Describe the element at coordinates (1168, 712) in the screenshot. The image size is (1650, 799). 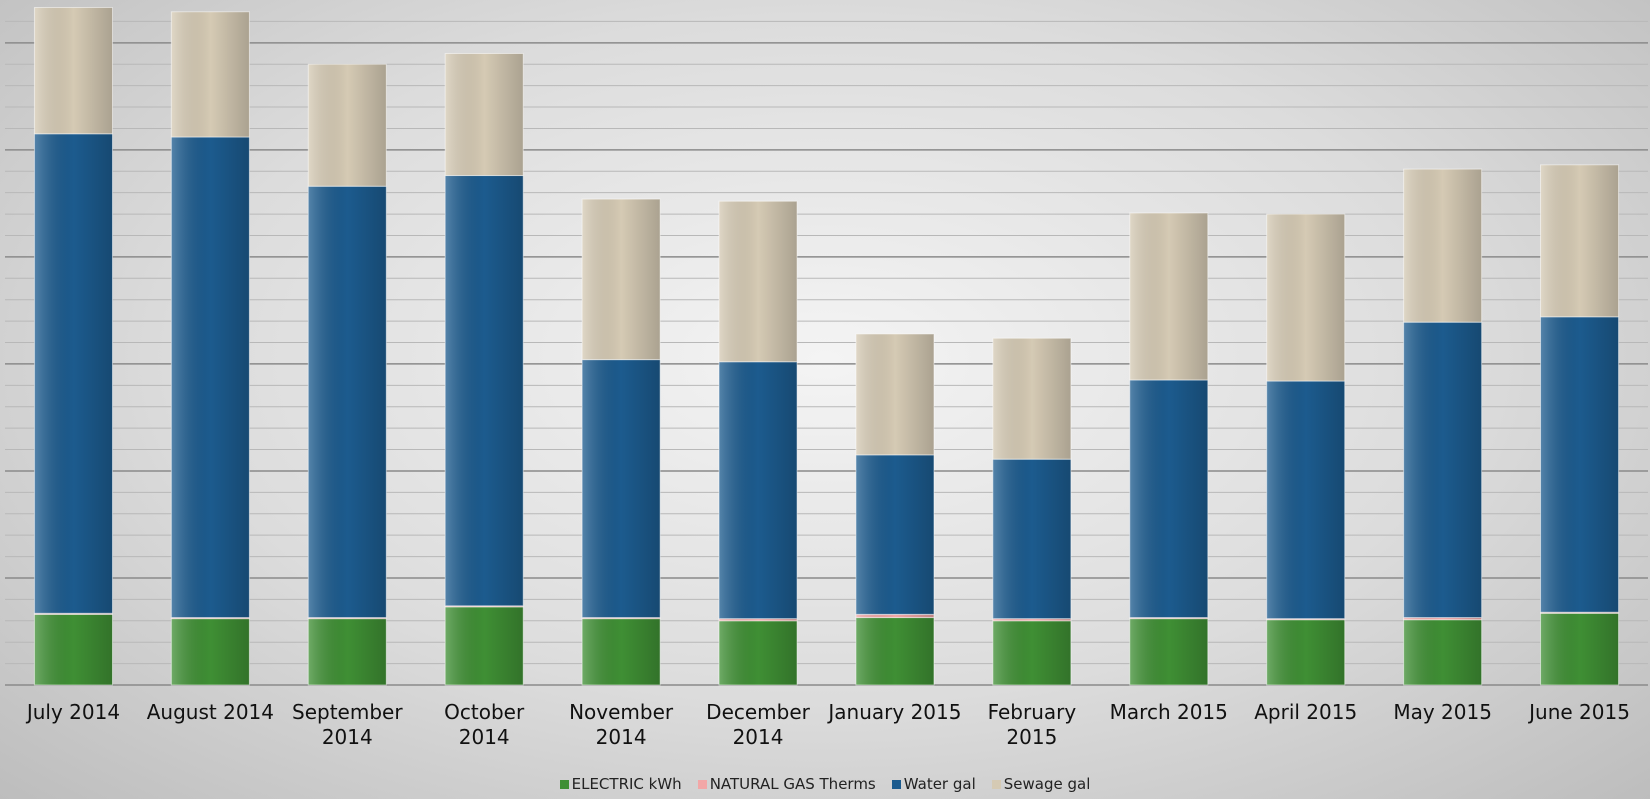
I see `x-tick-label: March 2015` at that location.